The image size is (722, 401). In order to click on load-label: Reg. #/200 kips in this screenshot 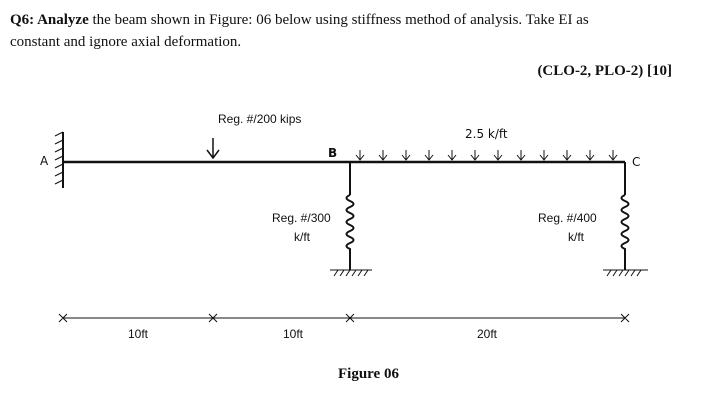, I will do `click(259, 119)`.